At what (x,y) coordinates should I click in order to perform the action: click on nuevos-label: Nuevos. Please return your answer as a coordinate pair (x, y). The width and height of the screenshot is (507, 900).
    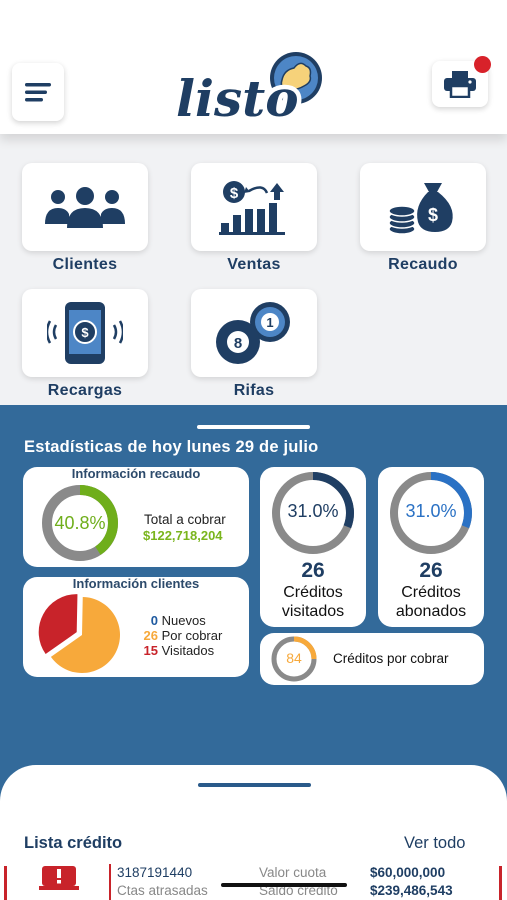
    Looking at the image, I should click on (183, 620).